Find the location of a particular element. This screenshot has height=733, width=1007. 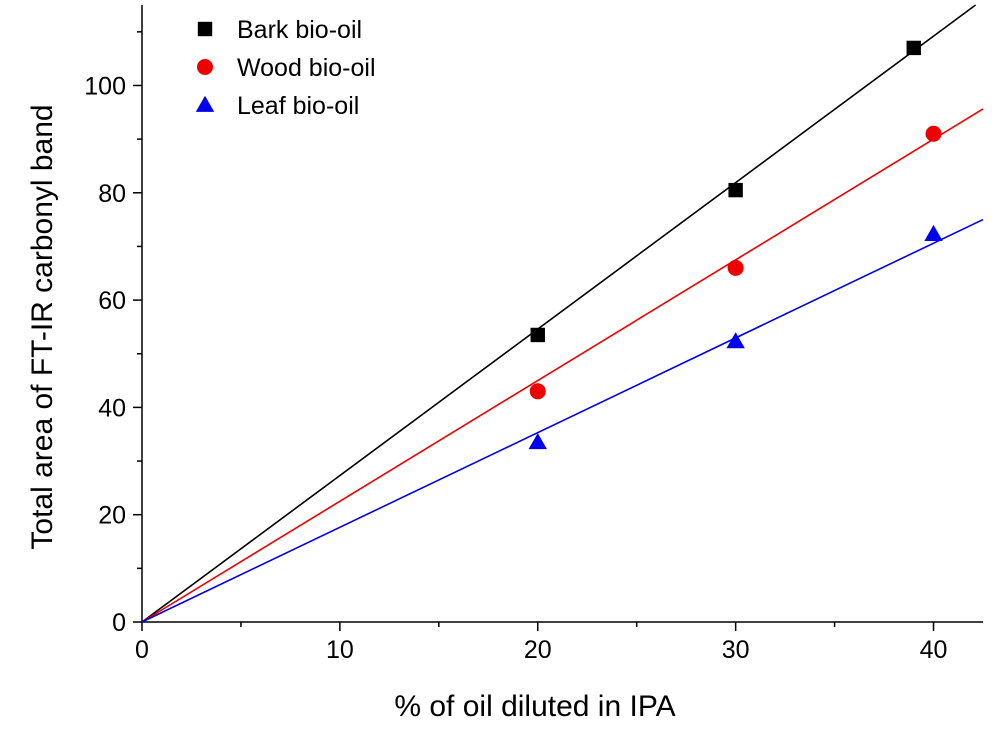

legend: Bark bio-oil Wood bio-oil Leaf bio-oil is located at coordinates (285, 68).